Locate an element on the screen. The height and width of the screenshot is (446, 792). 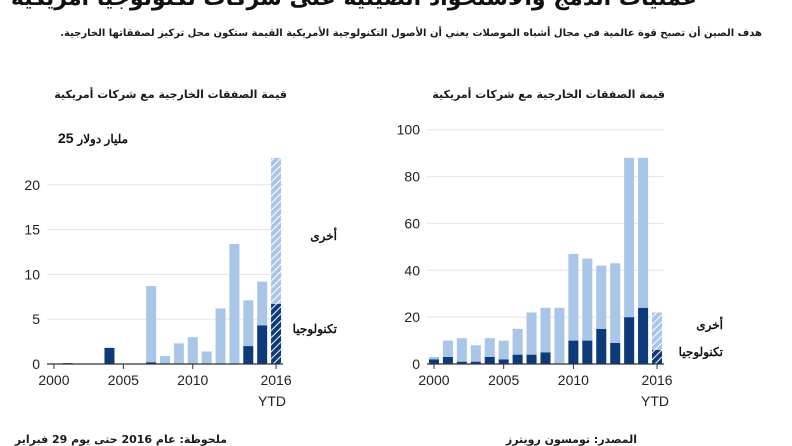
y-tick-label: 80 is located at coordinates (412, 177).